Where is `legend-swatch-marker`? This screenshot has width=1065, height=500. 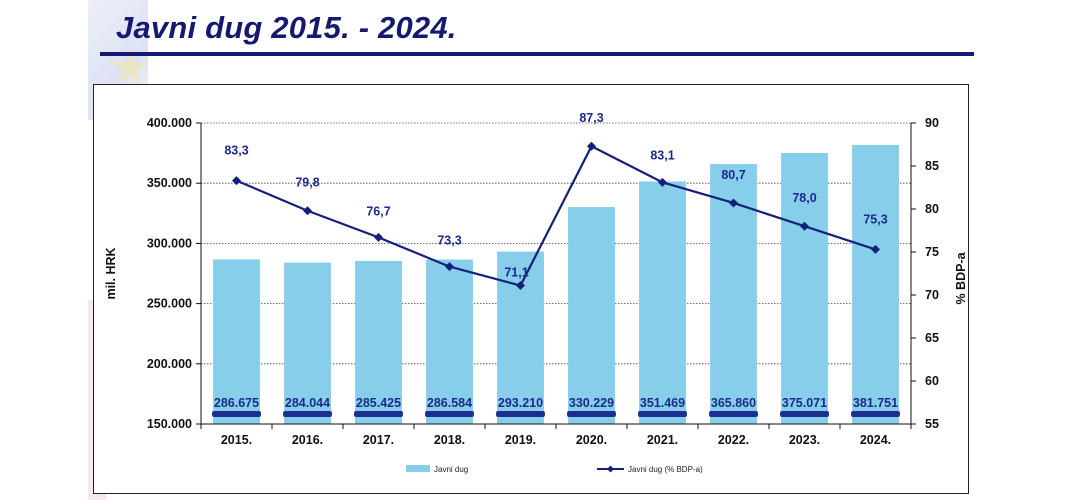
legend-swatch-marker is located at coordinates (610, 469).